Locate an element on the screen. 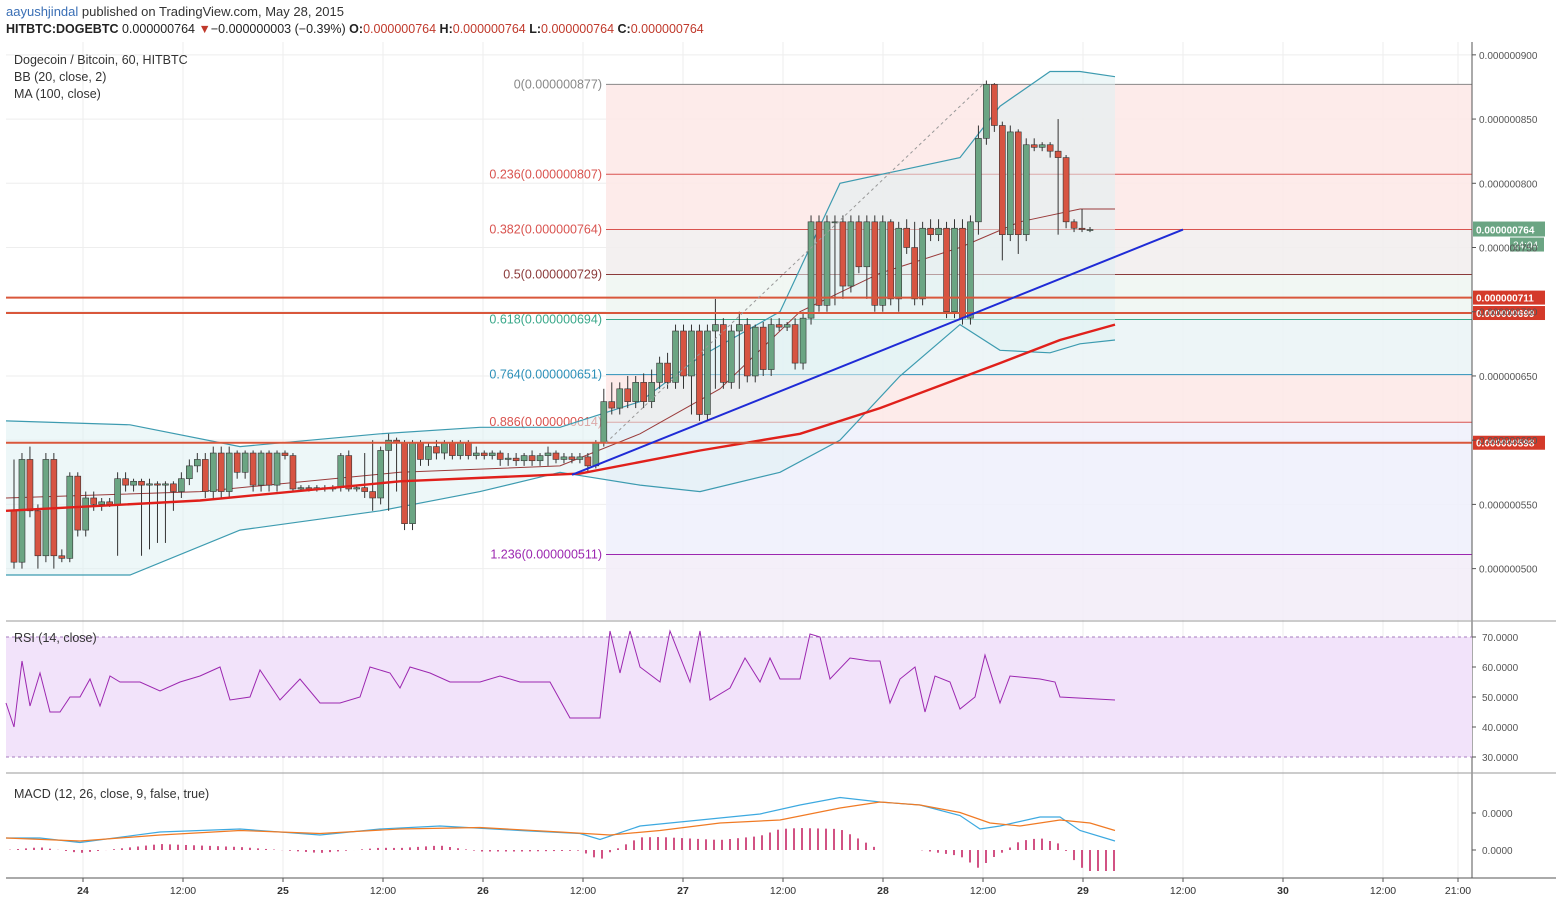 The image size is (1556, 907). y-tick-label: 0.000000850 is located at coordinates (1508, 120).